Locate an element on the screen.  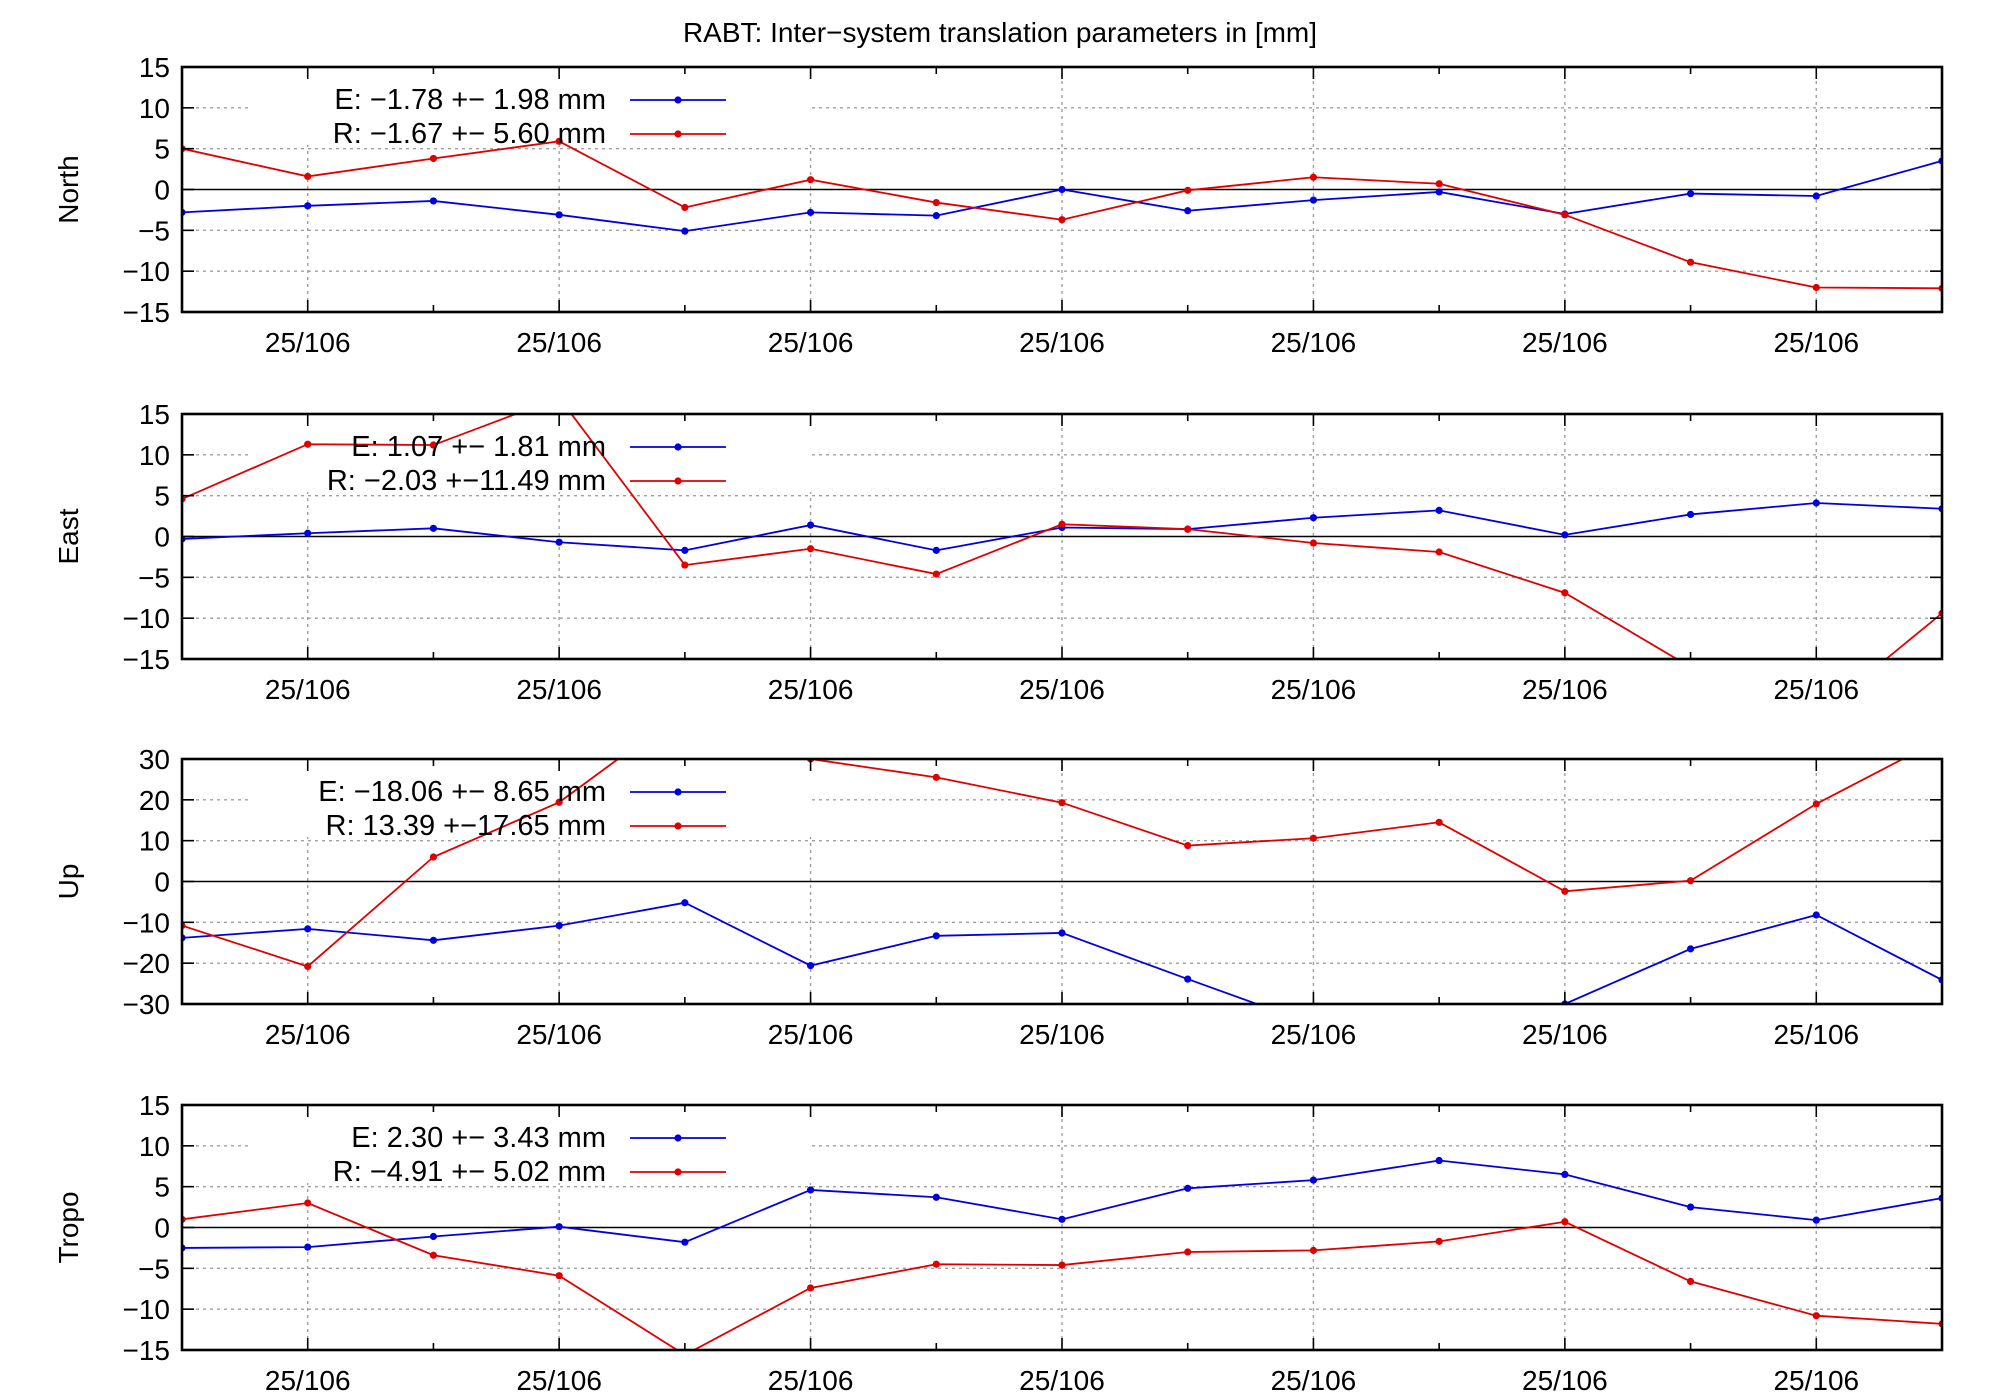
y-tick-label: 5 is located at coordinates (162, 1187).